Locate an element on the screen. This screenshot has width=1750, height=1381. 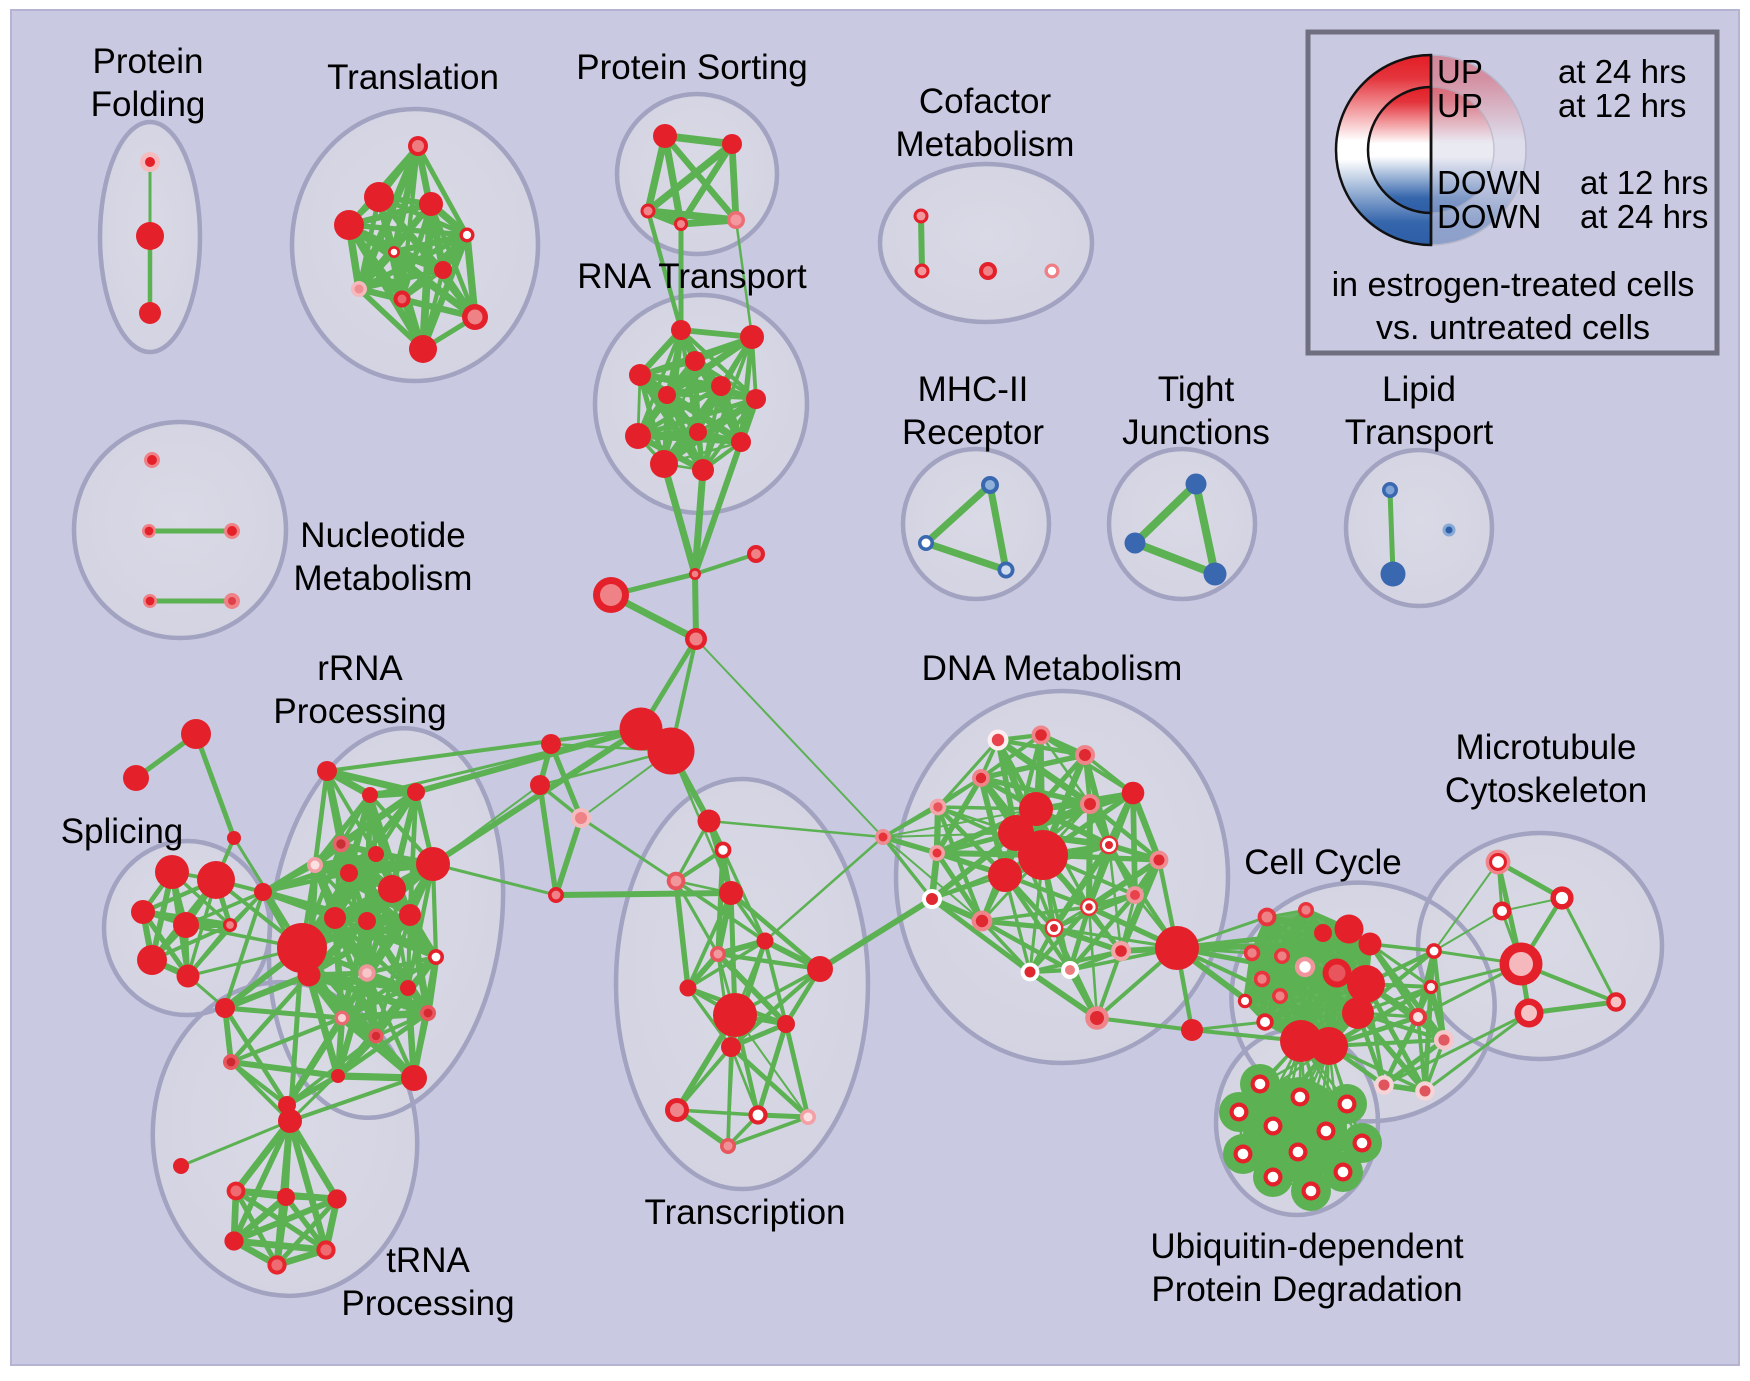
svg-text: Transcription is located at coordinates (745, 1212).